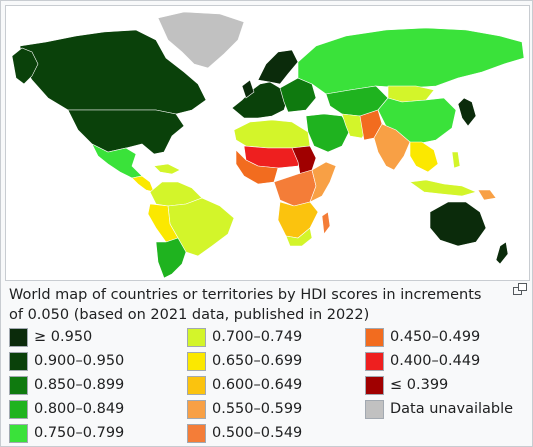 This screenshot has height=447, width=533. I want to click on india-shape, so click(392, 147).